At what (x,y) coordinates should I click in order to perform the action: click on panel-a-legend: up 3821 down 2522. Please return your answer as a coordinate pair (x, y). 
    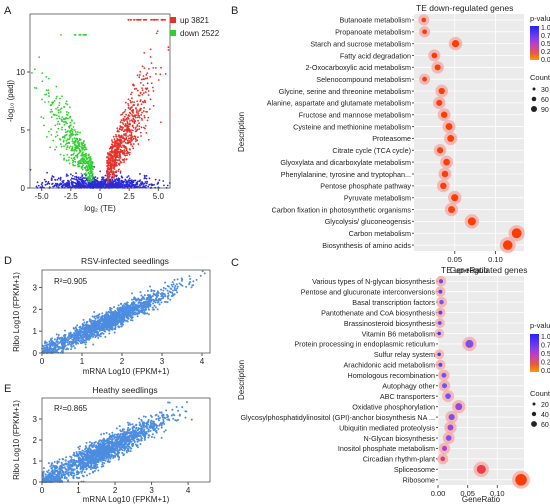
    Looking at the image, I should click on (195, 27).